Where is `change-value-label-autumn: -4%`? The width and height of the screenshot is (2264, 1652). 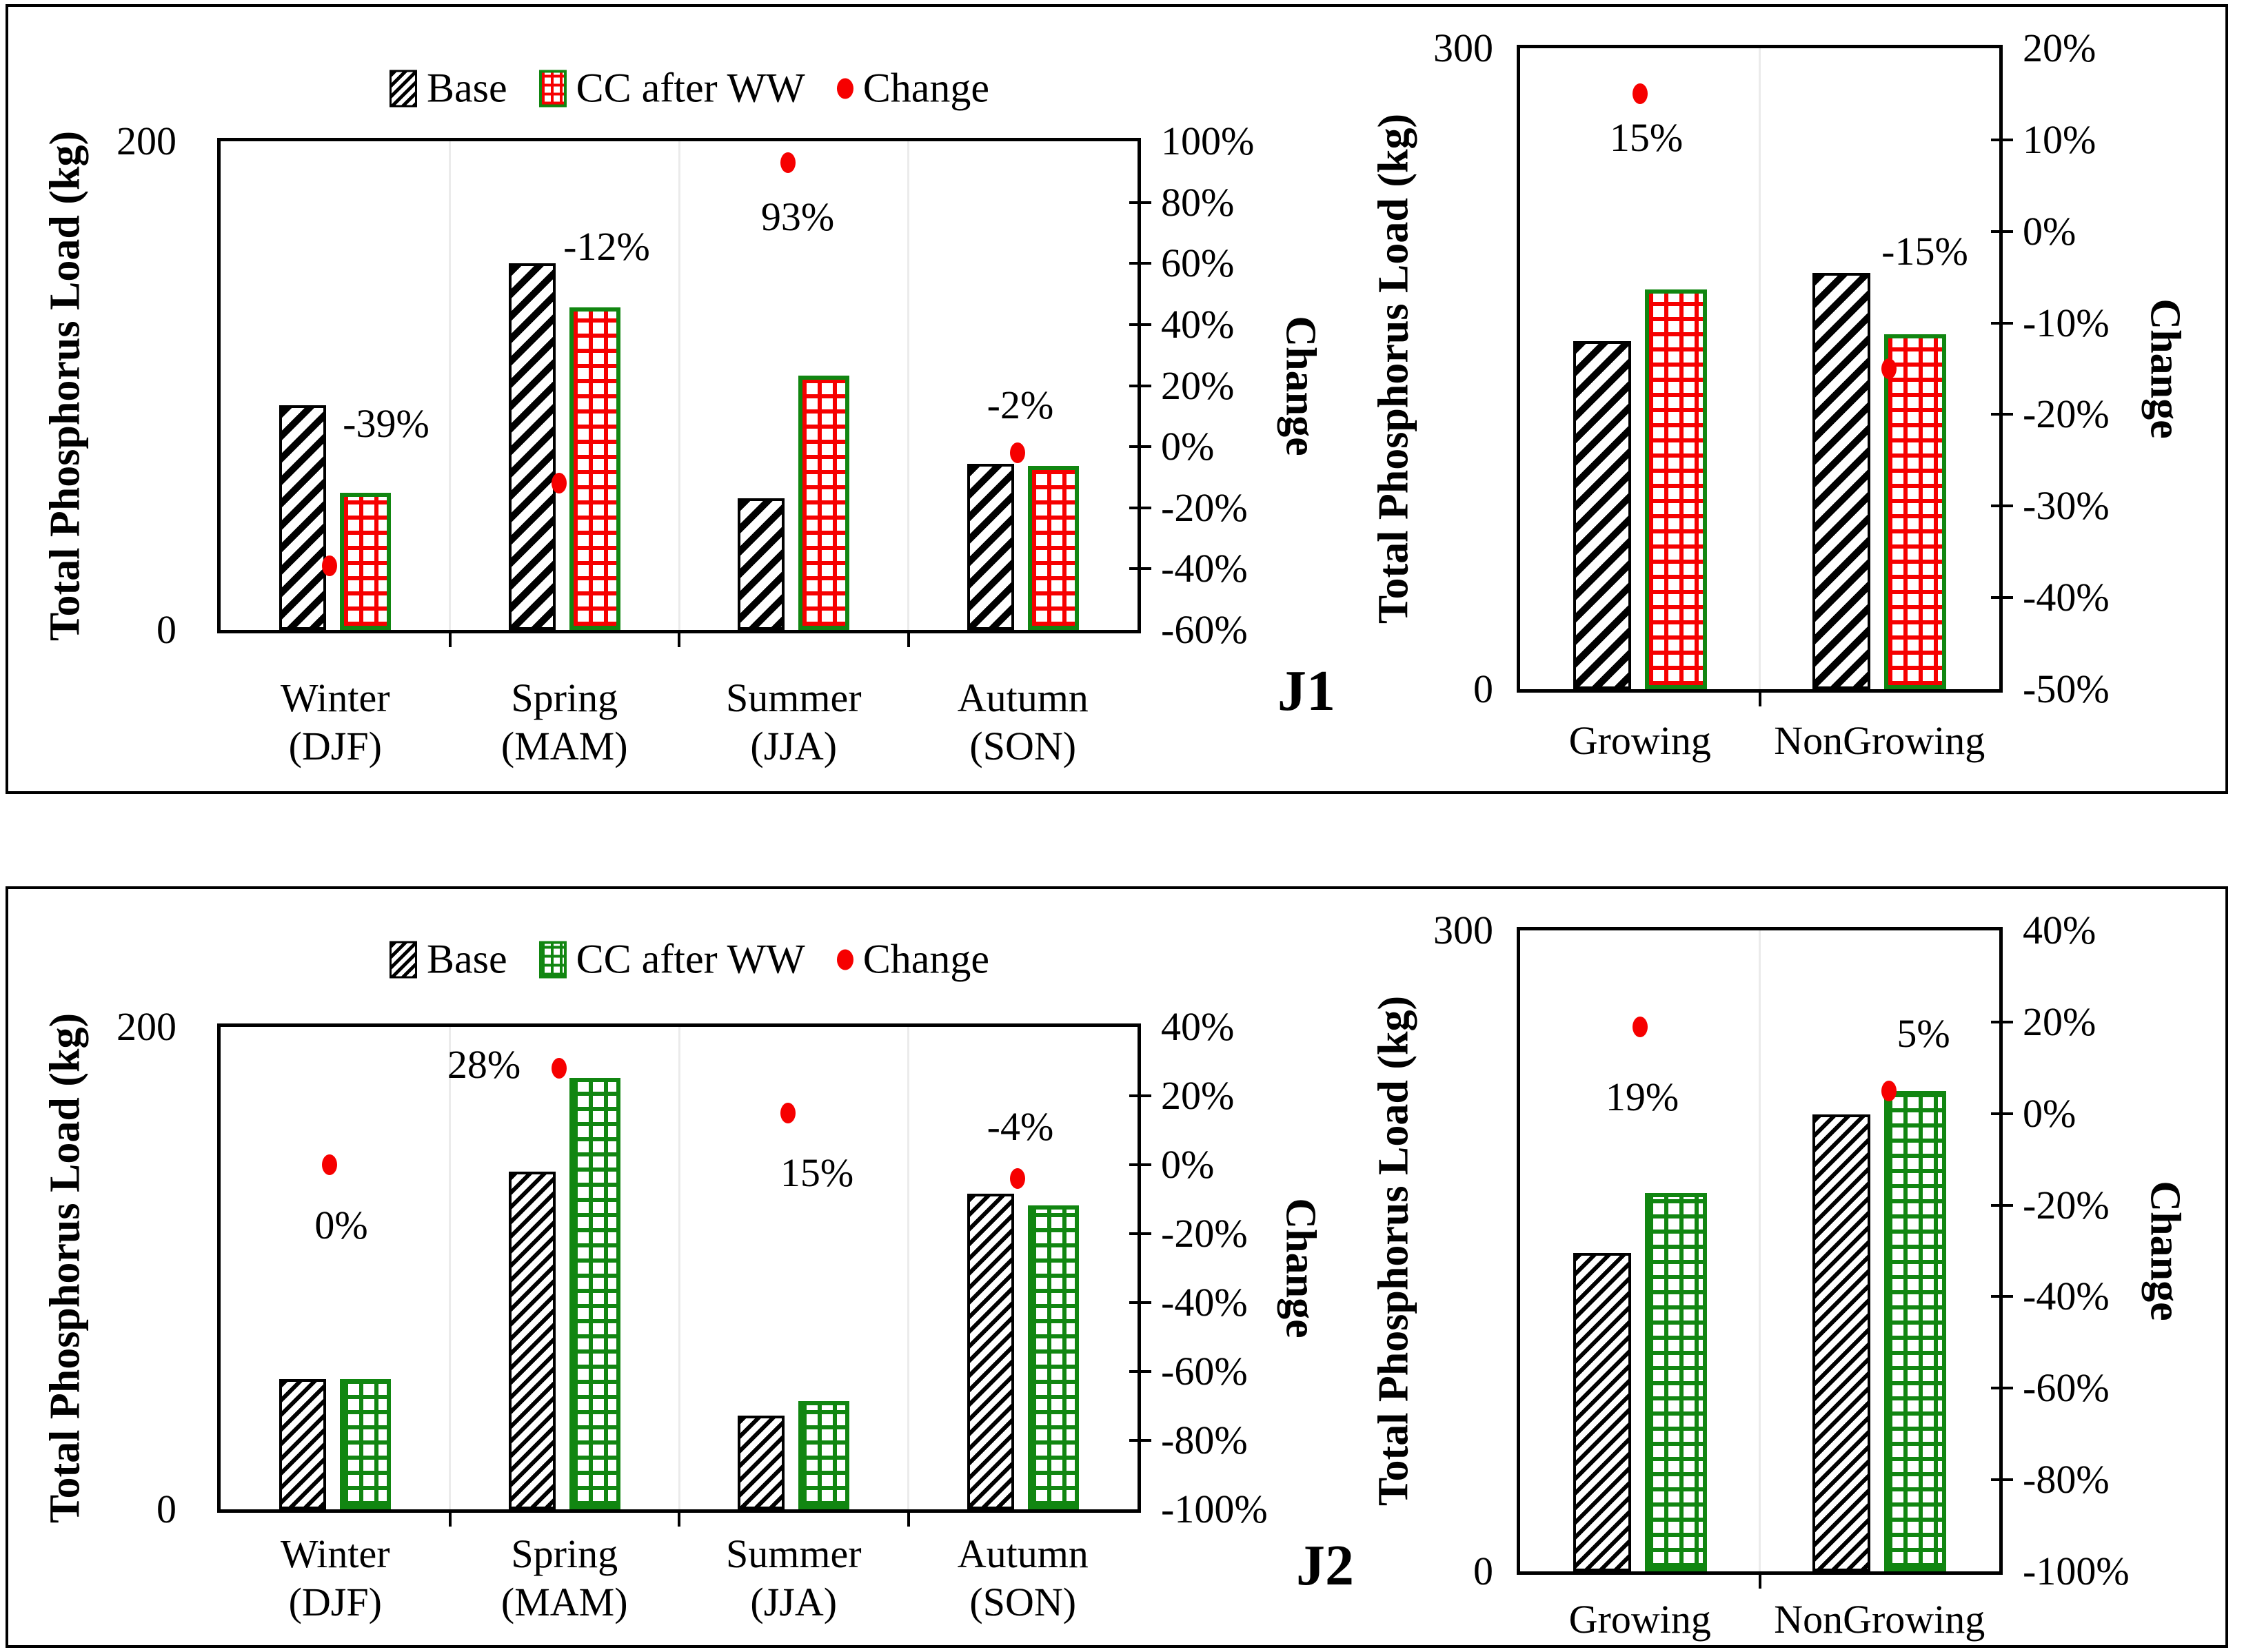 change-value-label-autumn: -4% is located at coordinates (1021, 1127).